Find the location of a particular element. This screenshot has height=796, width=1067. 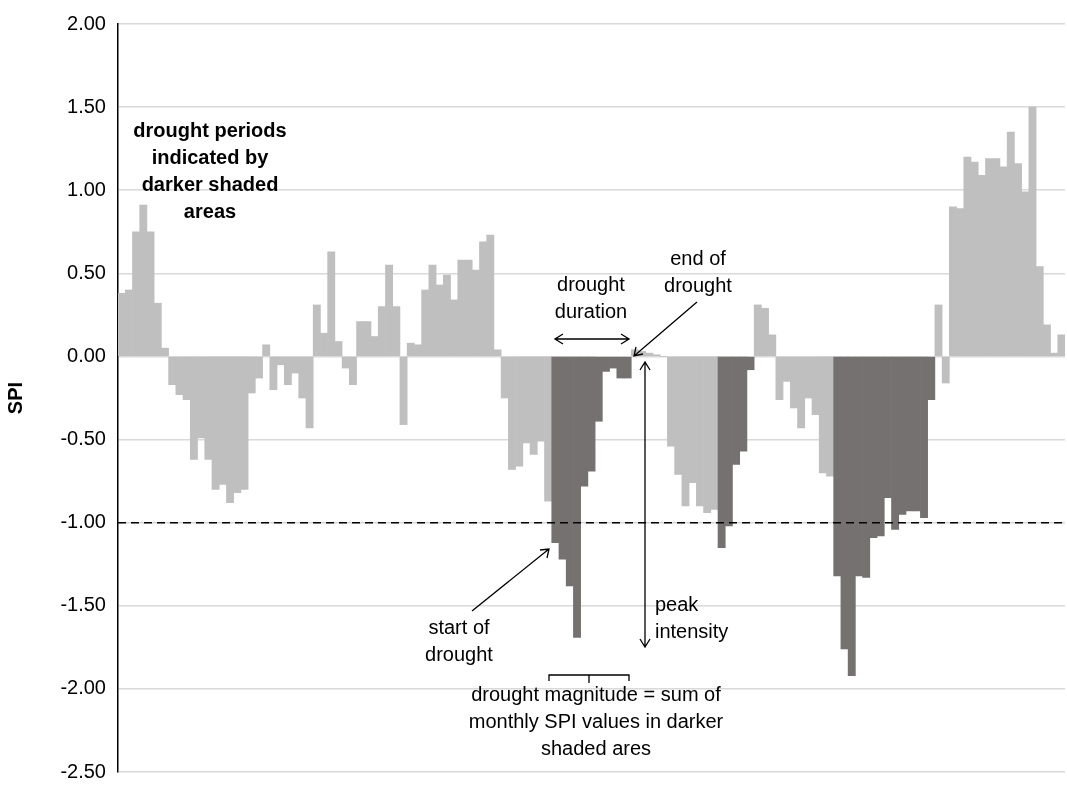

y-tick-label: 1.00 is located at coordinates (86, 188).